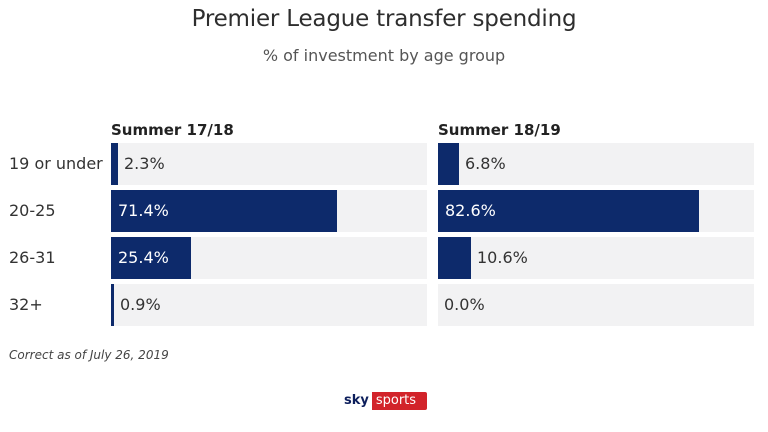  I want to click on category-label: 20-25, so click(32, 210).